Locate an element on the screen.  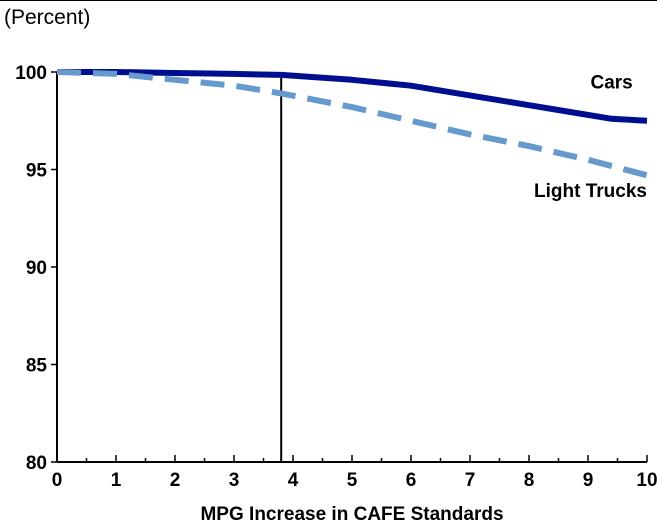
x-tick-label: 9 is located at coordinates (588, 480).